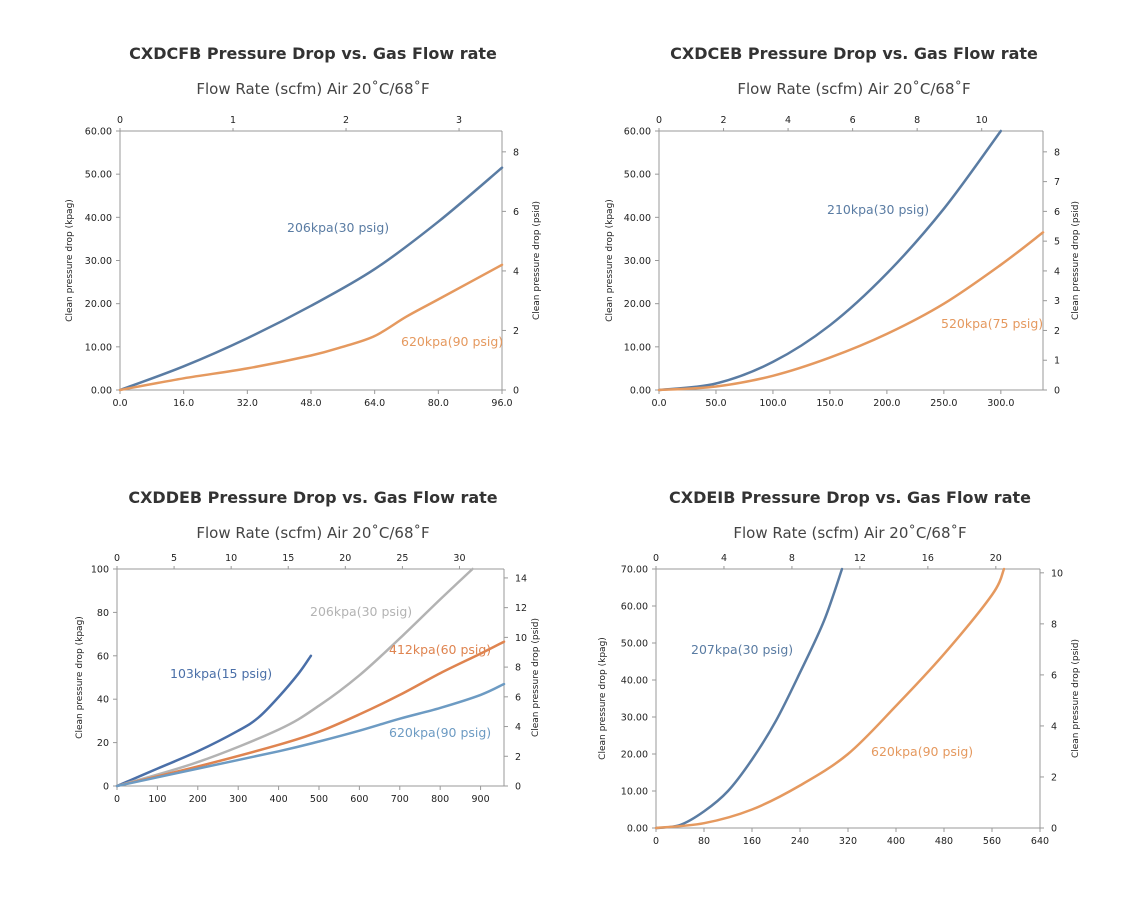 This screenshot has width=1125, height=902. What do you see at coordinates (854, 53) in the screenshot?
I see `chart-title: CXDCEB Pressure Drop vs. Gas Flow rate` at bounding box center [854, 53].